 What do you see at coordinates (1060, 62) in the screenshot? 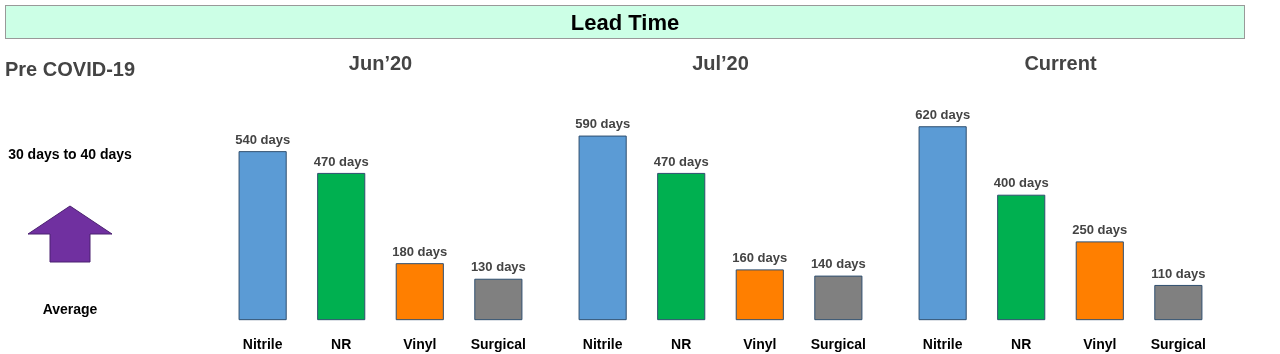
I see `chart-title: Current` at bounding box center [1060, 62].